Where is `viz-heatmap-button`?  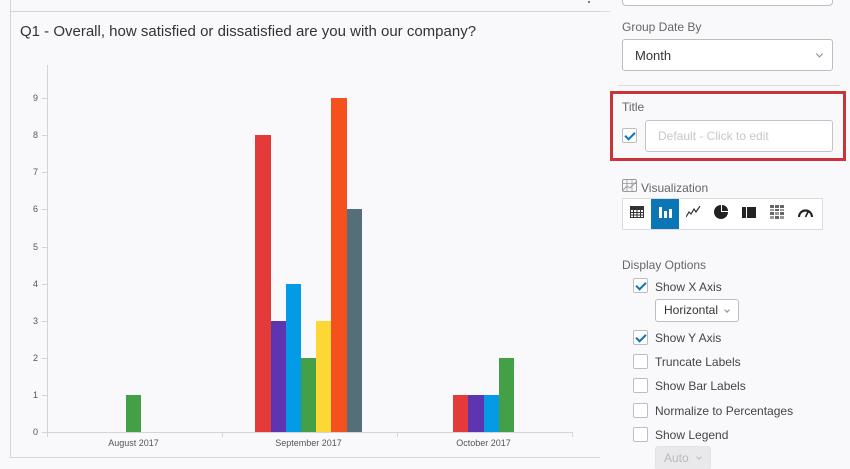
viz-heatmap-button is located at coordinates (777, 214).